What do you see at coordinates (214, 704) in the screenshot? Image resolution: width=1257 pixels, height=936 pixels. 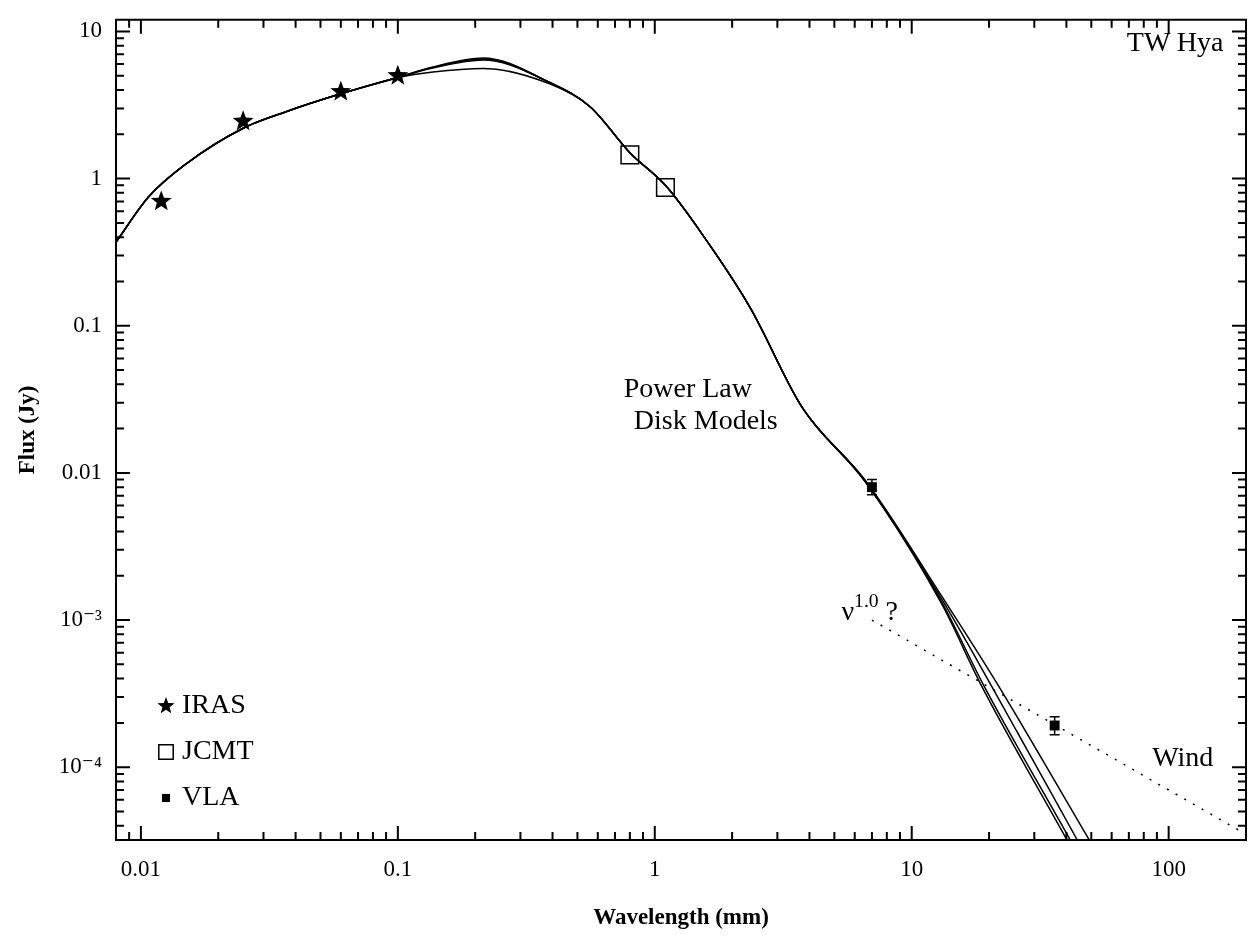 I see `legend-label: IRAS` at bounding box center [214, 704].